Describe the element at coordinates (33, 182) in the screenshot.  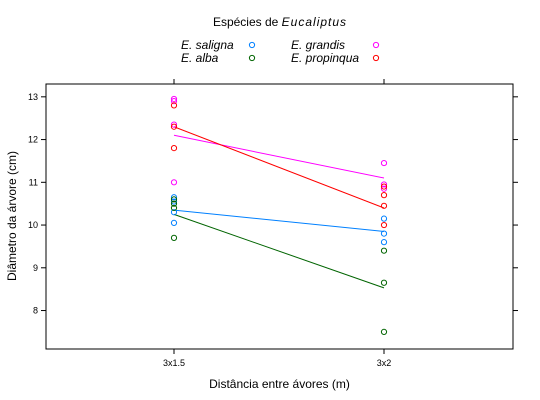
I see `y-tick-label: 11` at that location.